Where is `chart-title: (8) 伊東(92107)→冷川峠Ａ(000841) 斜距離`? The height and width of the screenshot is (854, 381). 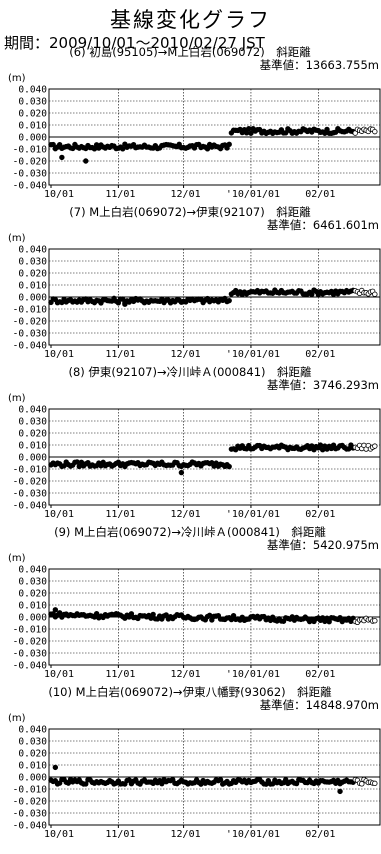
chart-title: (8) 伊東(92107)→冷川峠Ａ(000841) 斜距離 is located at coordinates (190, 372).